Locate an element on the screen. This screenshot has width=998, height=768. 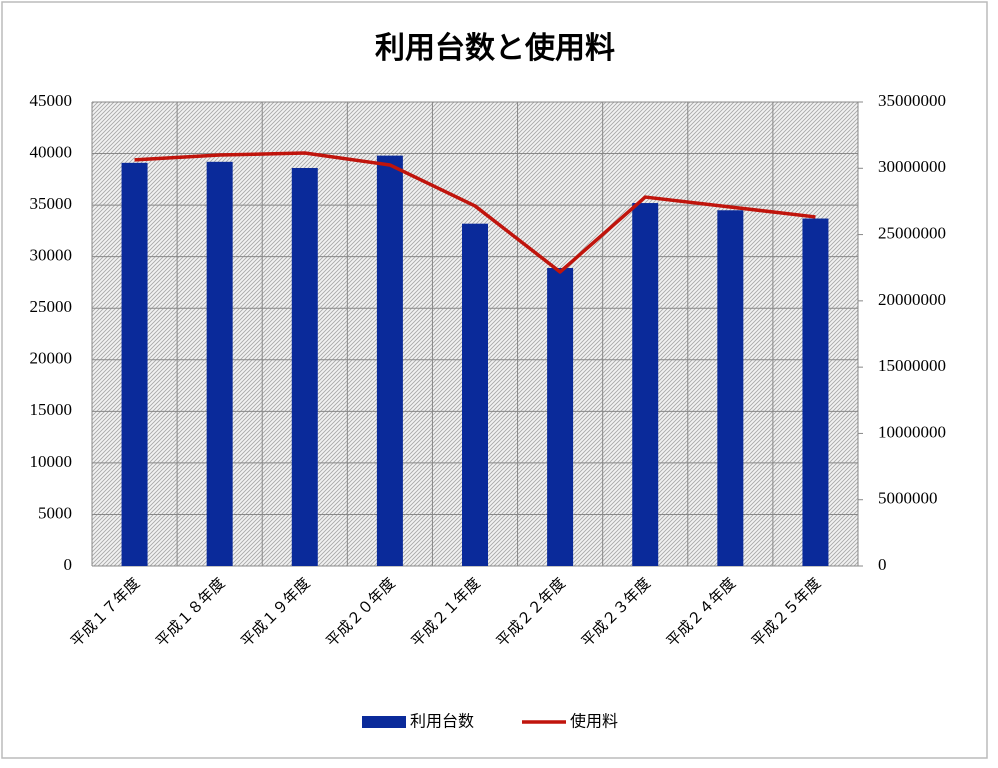
chart-title: 利用台数と使用料 is located at coordinates (495, 48).